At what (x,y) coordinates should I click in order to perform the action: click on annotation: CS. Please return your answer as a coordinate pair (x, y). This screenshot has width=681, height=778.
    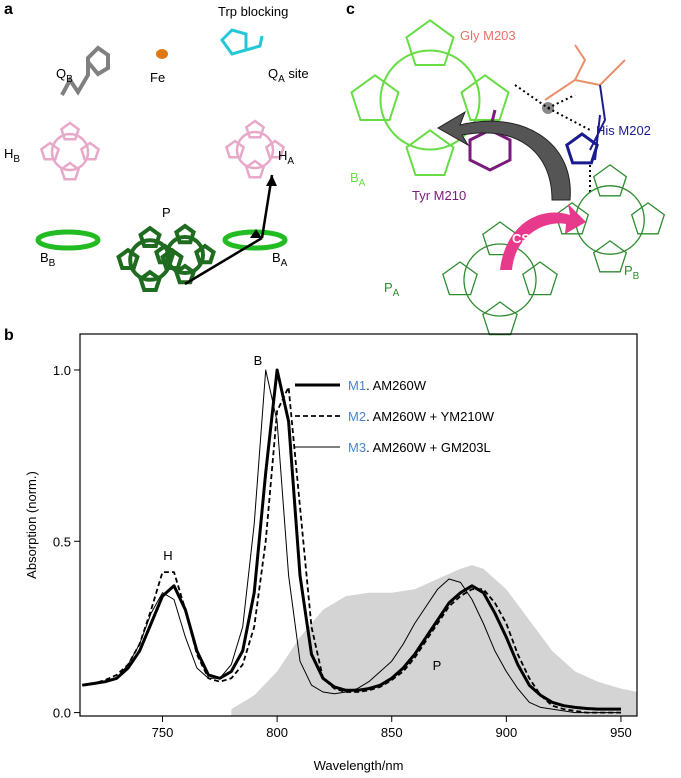
    Looking at the image, I should click on (521, 238).